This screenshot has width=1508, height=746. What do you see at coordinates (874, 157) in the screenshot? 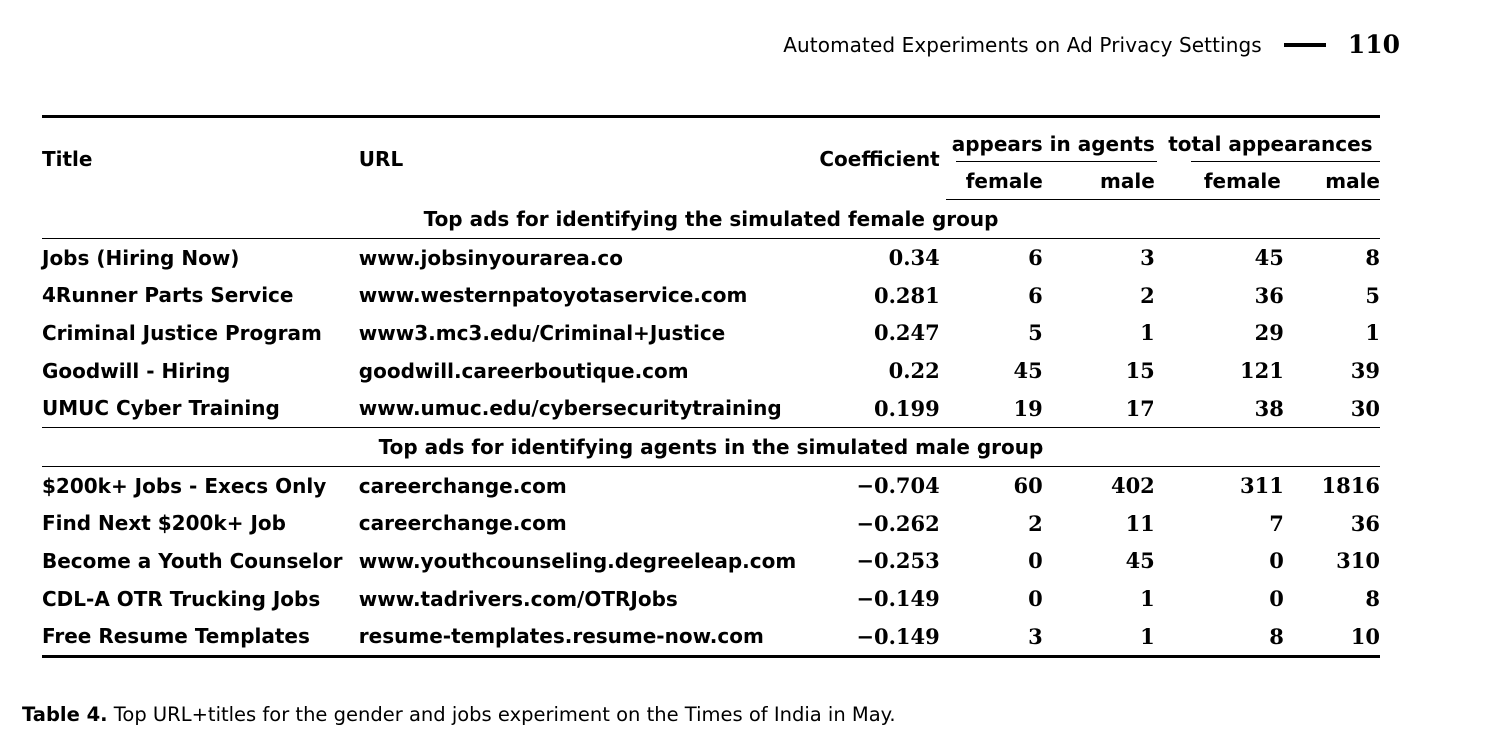
I see `column-header-coefficient: Coefficient` at bounding box center [874, 157].